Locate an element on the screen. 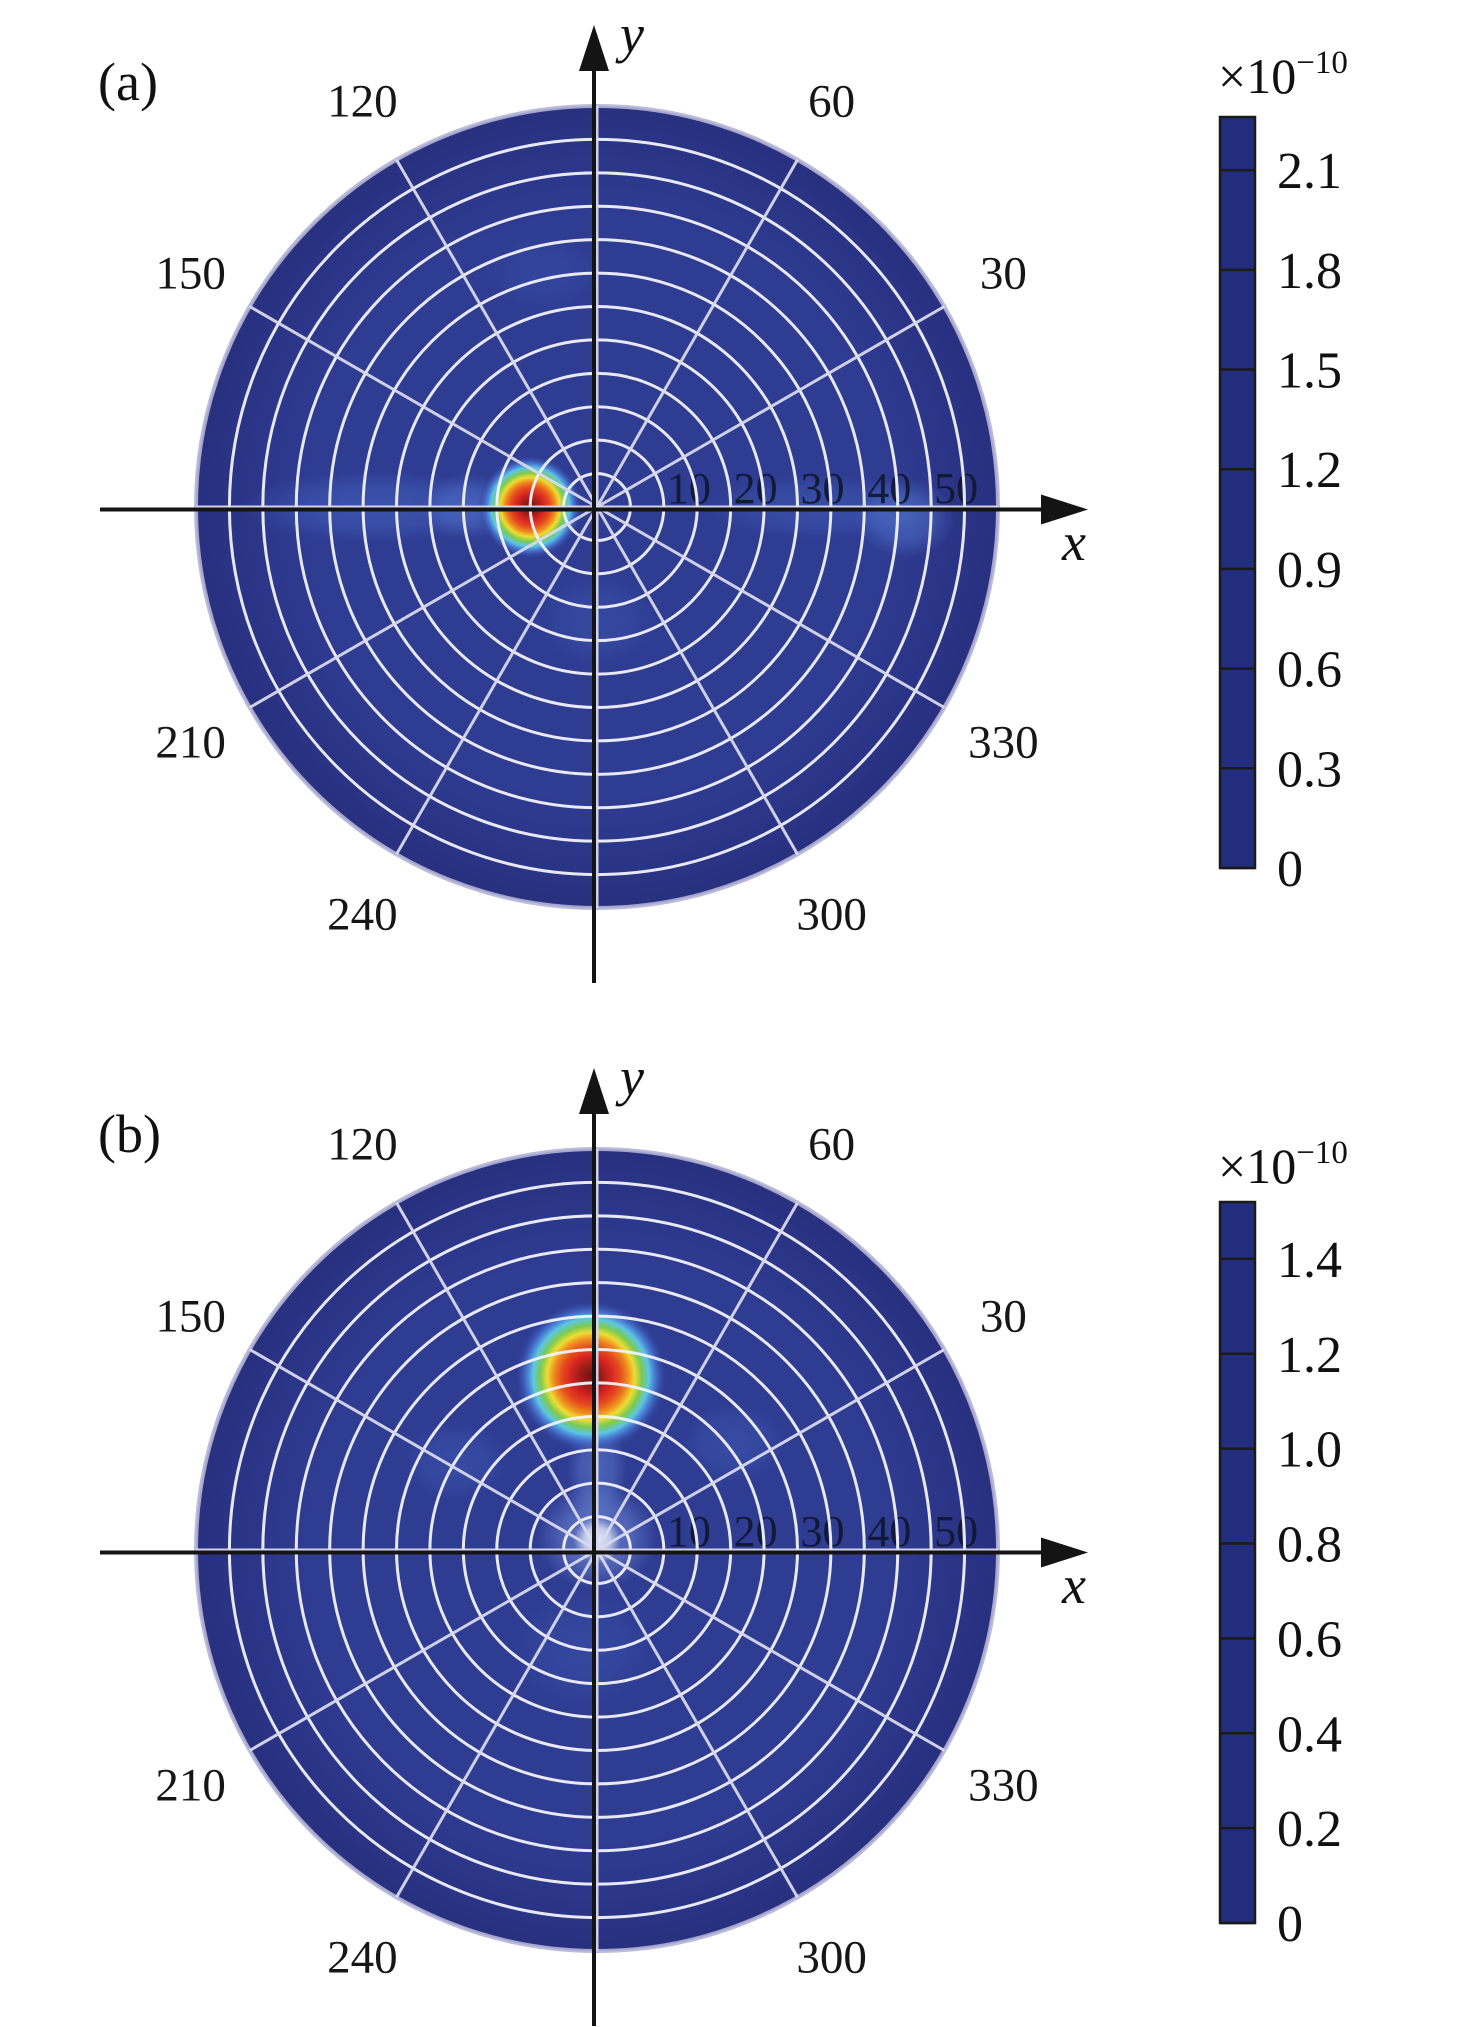 This screenshot has height=2027, width=1457. colorbar-tick-label: 0.8 is located at coordinates (1309, 1545).